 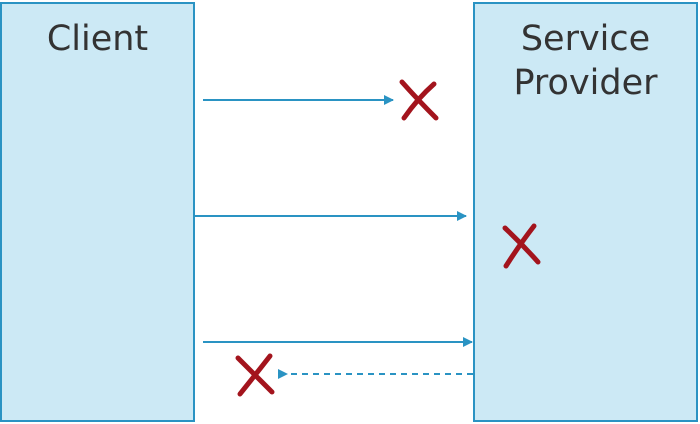 I want to click on service-provider-label: Service Provider, so click(x=585, y=61).